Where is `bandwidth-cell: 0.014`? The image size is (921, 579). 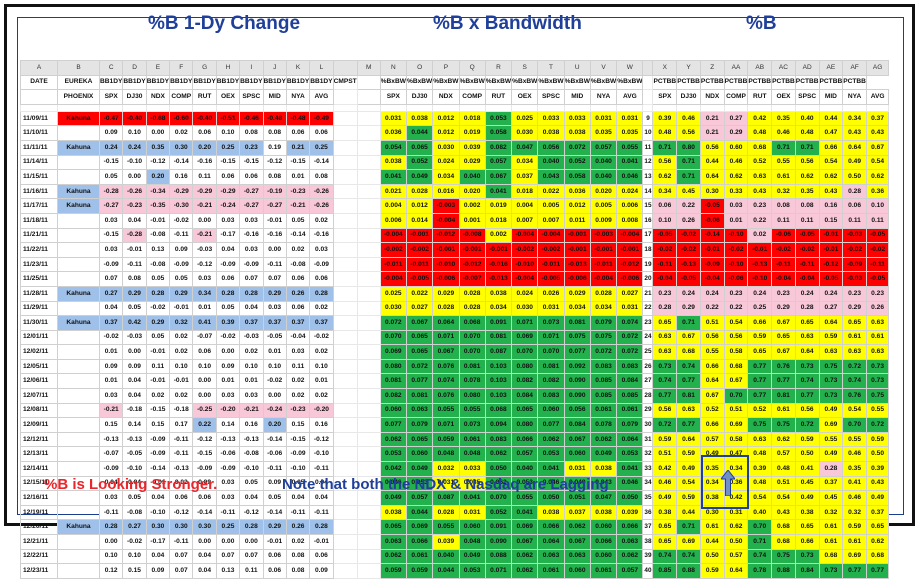
bandwidth-cell: 0.014 is located at coordinates (419, 220).